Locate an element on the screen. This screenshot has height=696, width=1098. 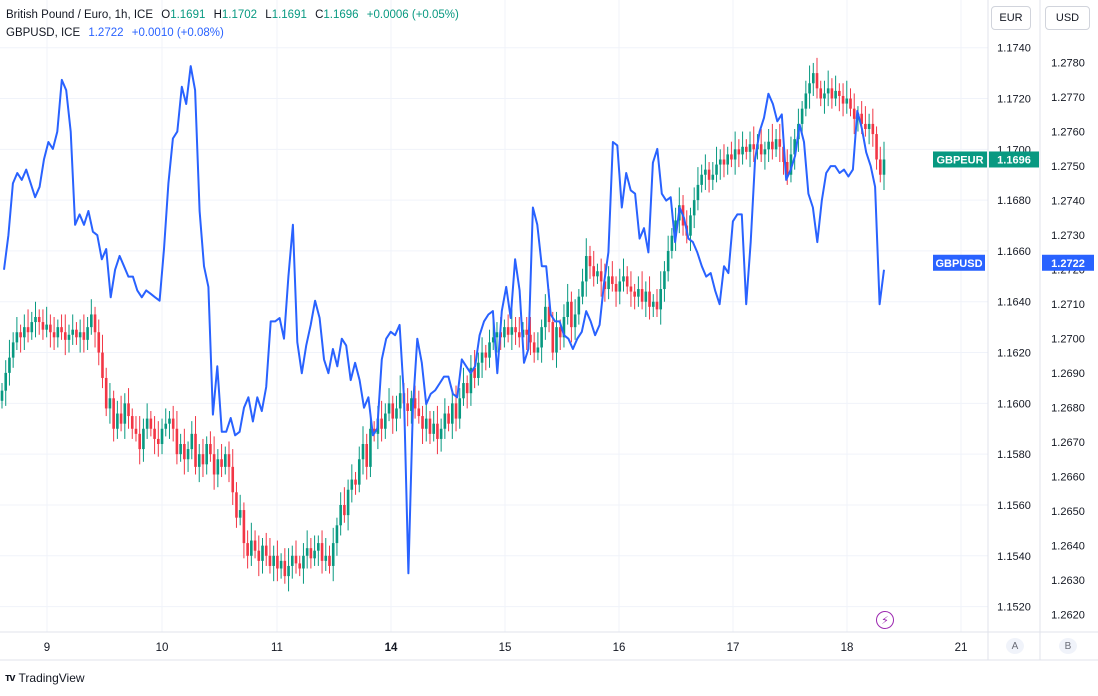
time-tick-label: 16 is located at coordinates (619, 648).